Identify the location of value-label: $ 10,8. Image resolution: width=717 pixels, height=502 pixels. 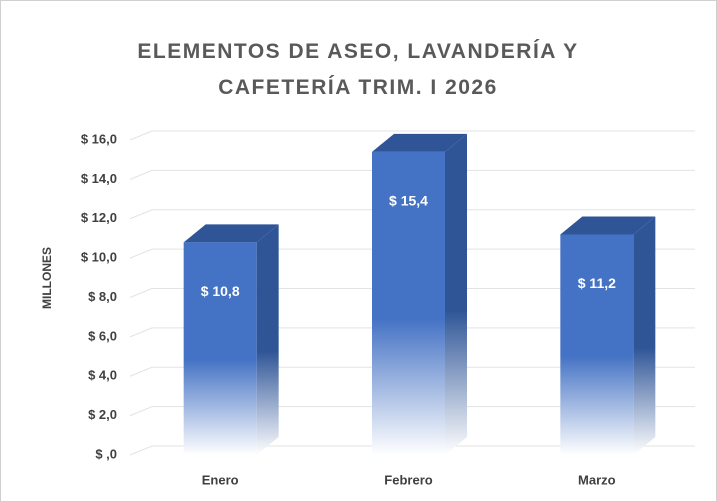
(220, 291).